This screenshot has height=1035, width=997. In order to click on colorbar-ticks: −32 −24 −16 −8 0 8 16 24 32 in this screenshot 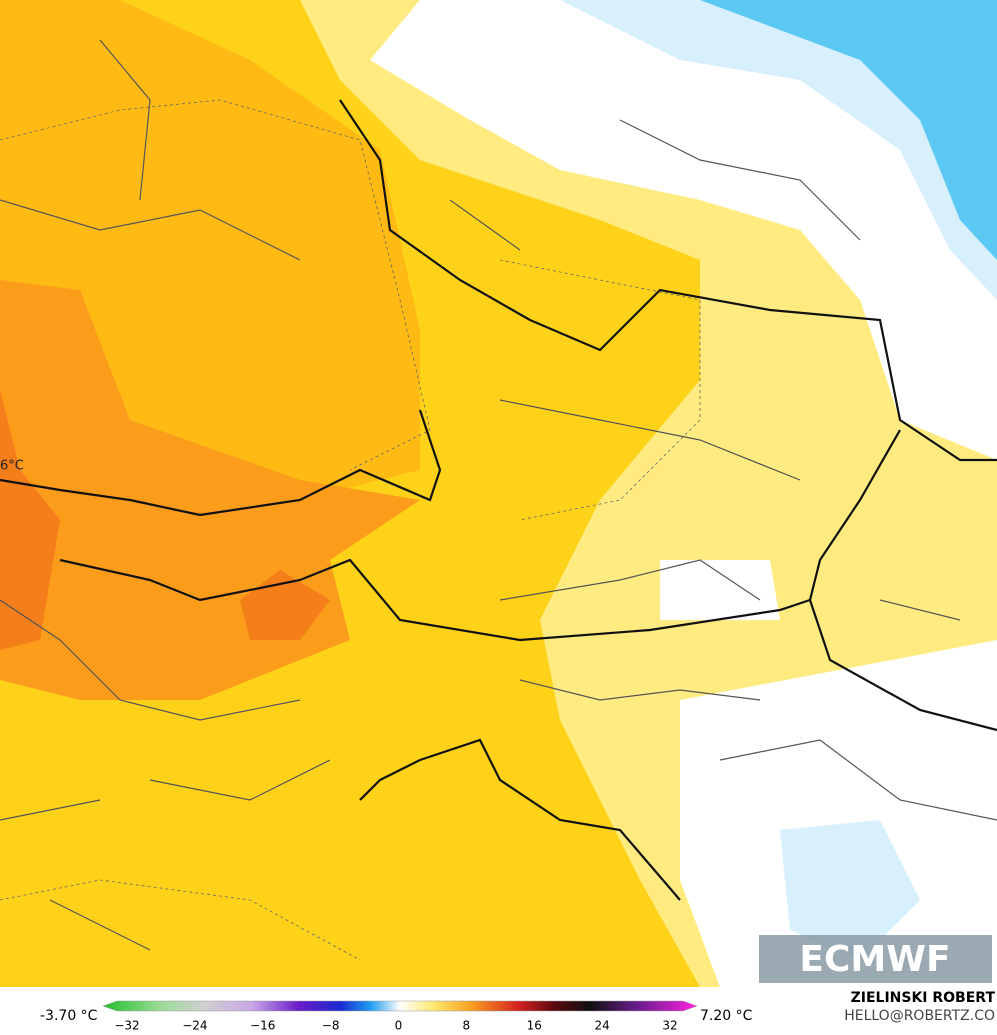, I will do `click(395, 1026)`.